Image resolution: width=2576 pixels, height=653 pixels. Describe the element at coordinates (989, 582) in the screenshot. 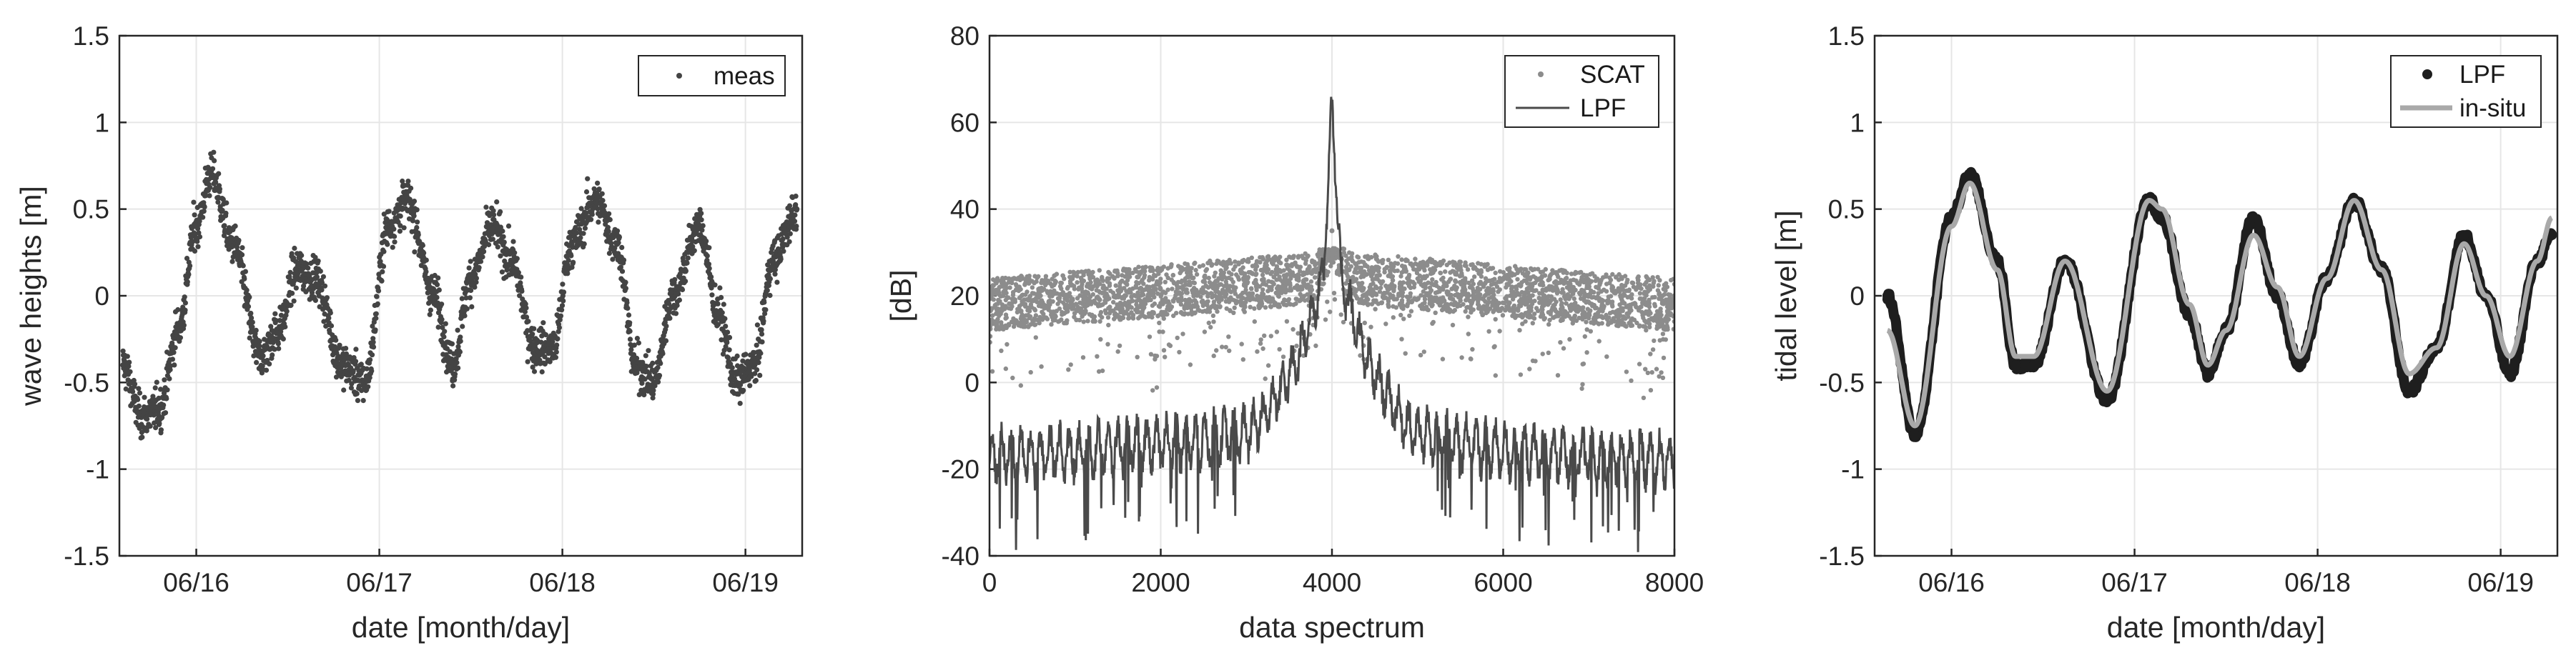

I see `x-tick-label: 0` at that location.